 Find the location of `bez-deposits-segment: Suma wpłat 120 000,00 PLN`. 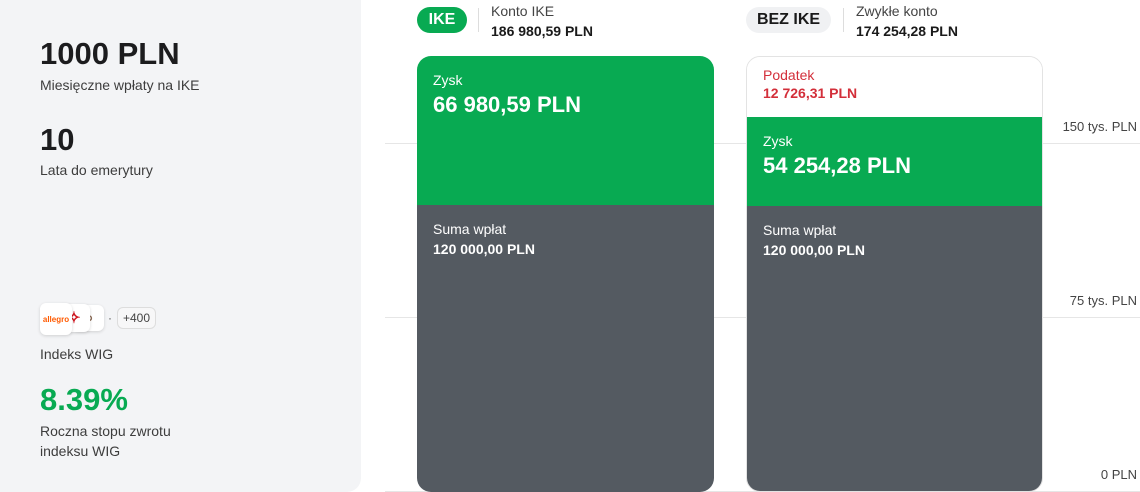

bez-deposits-segment: Suma wpłat 120 000,00 PLN is located at coordinates (894, 348).